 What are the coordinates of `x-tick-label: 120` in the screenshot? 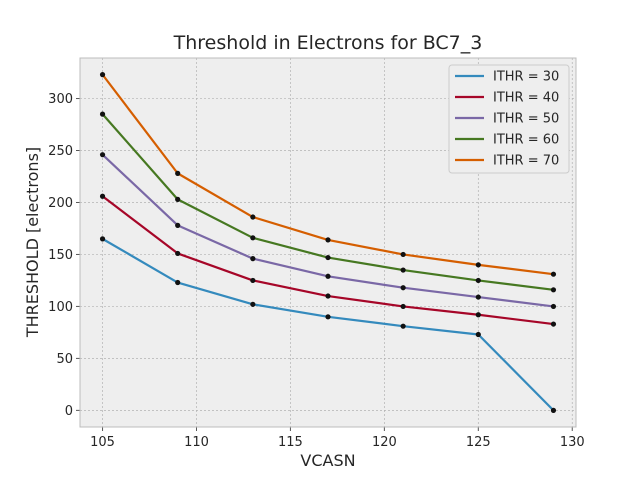 It's located at (384, 442).